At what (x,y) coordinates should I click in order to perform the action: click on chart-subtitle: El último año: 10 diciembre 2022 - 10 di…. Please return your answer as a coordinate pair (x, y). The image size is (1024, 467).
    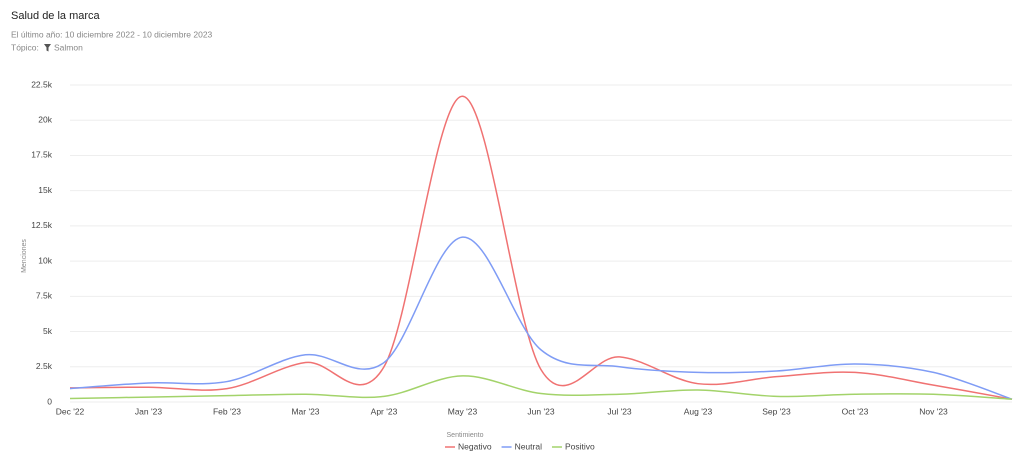
    Looking at the image, I should click on (112, 34).